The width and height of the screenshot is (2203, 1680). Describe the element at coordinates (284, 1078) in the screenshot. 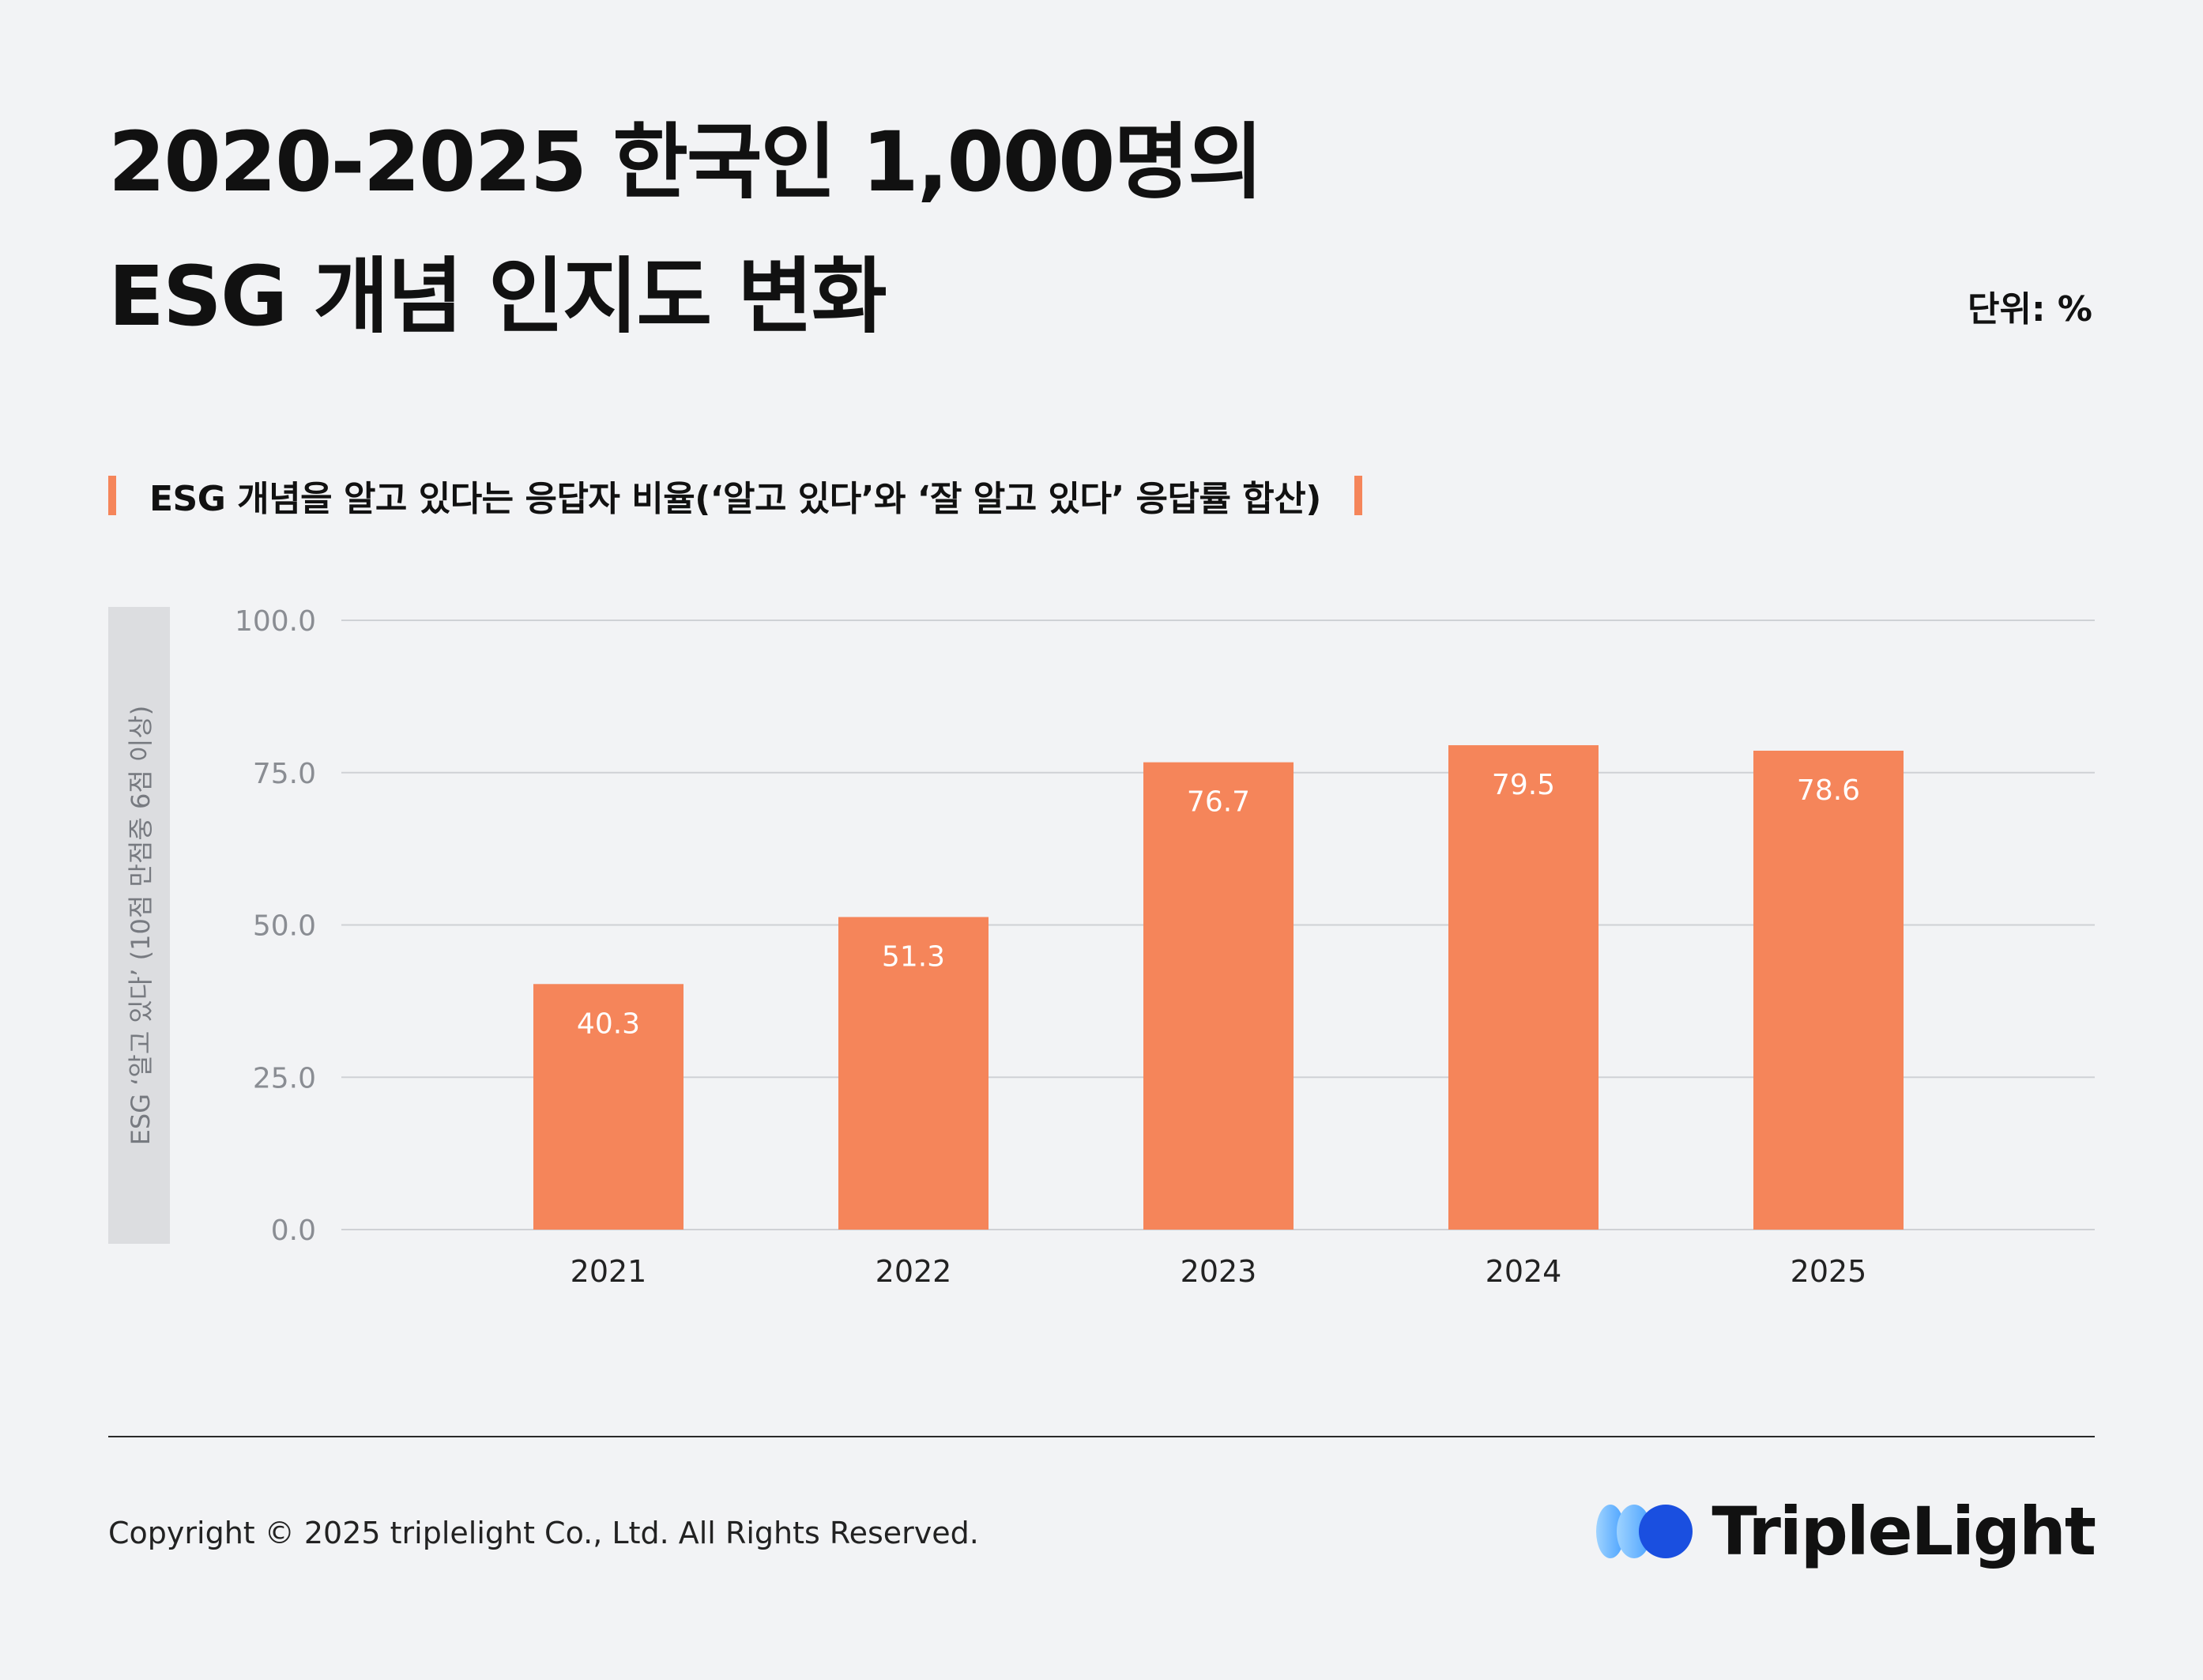

I see `y-tick-label: 25.0` at that location.